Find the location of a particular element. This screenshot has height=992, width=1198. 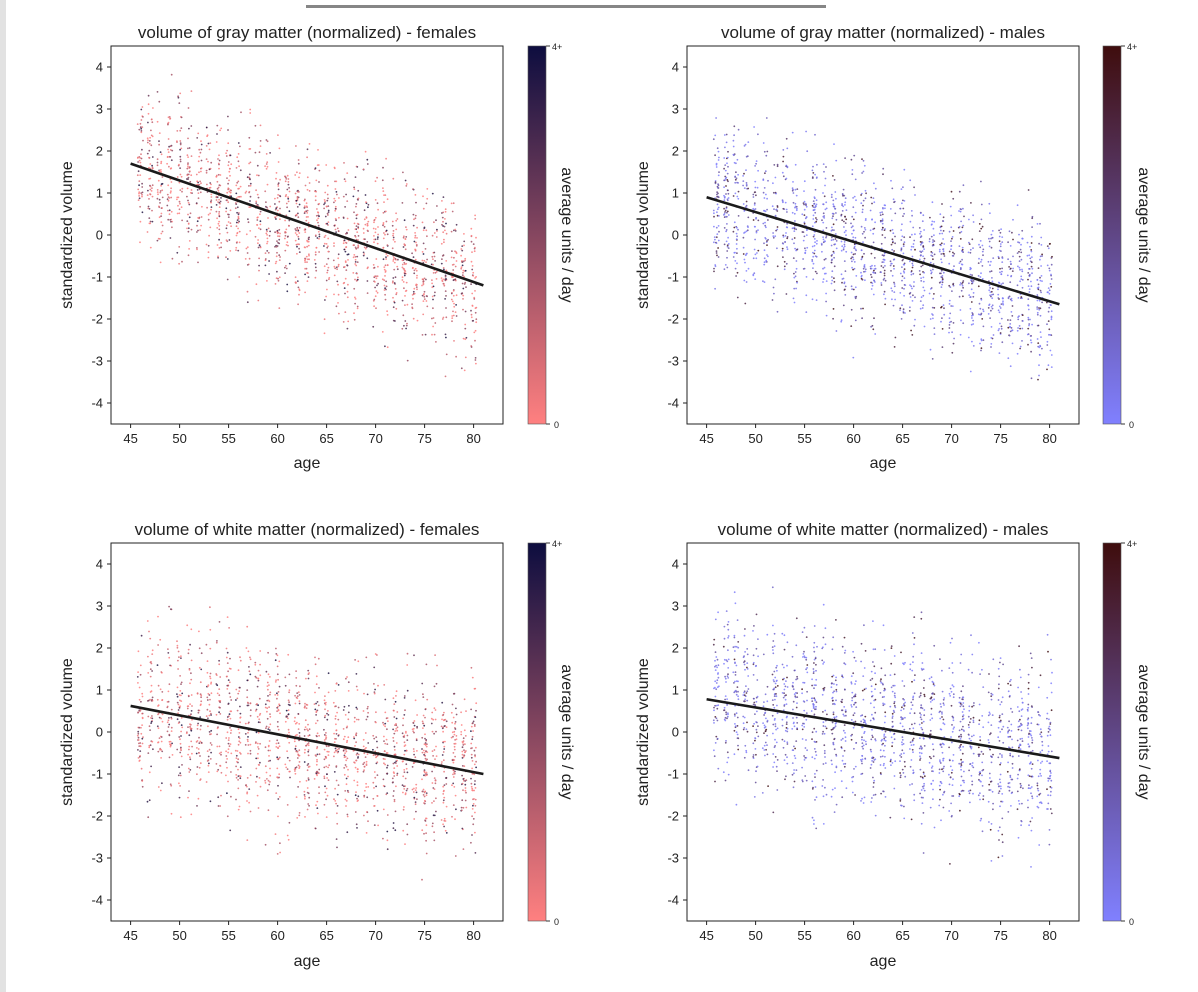

x-tick-label: 75 is located at coordinates (1000, 438).